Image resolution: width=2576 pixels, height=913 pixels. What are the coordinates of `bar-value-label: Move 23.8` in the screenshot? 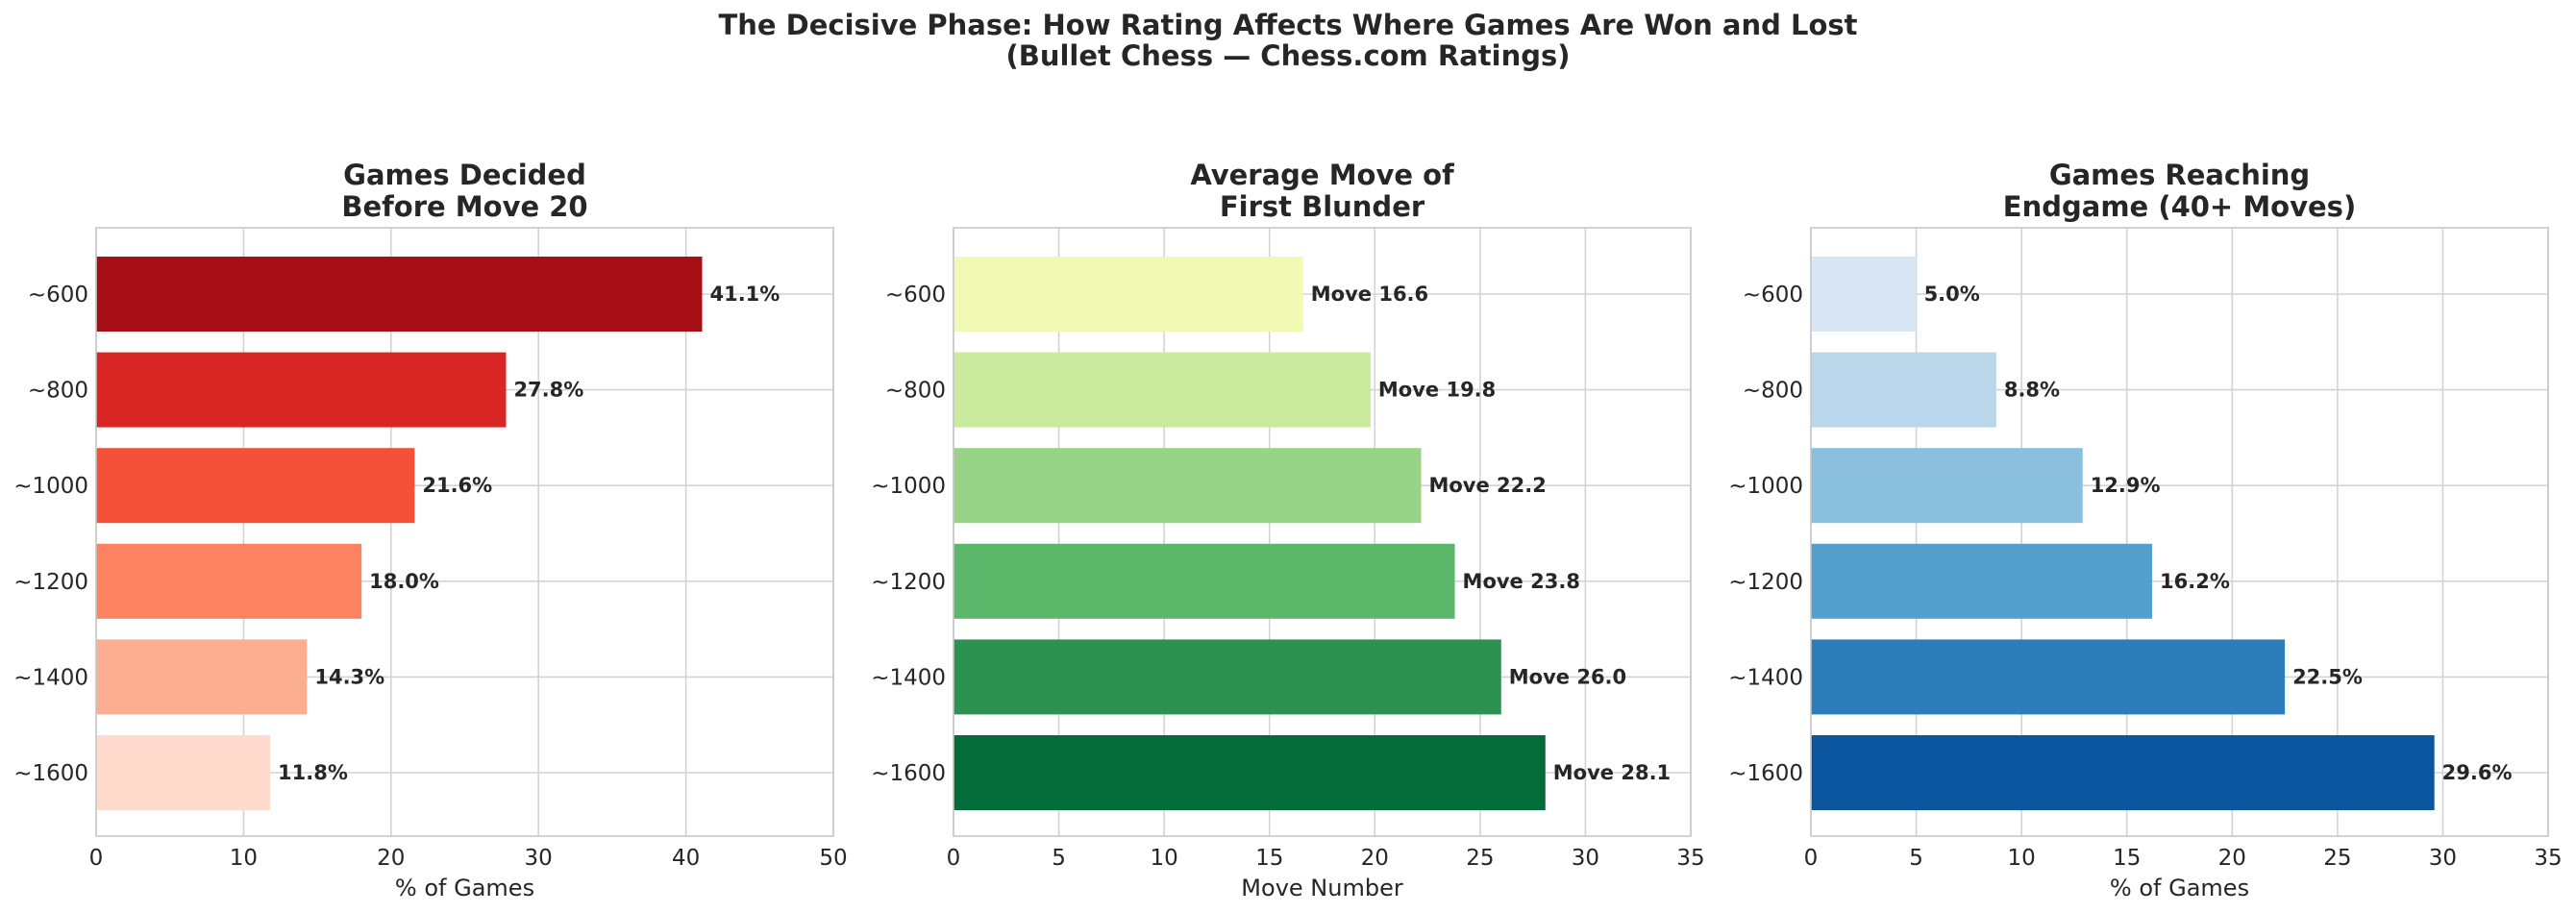 It's located at (1522, 581).